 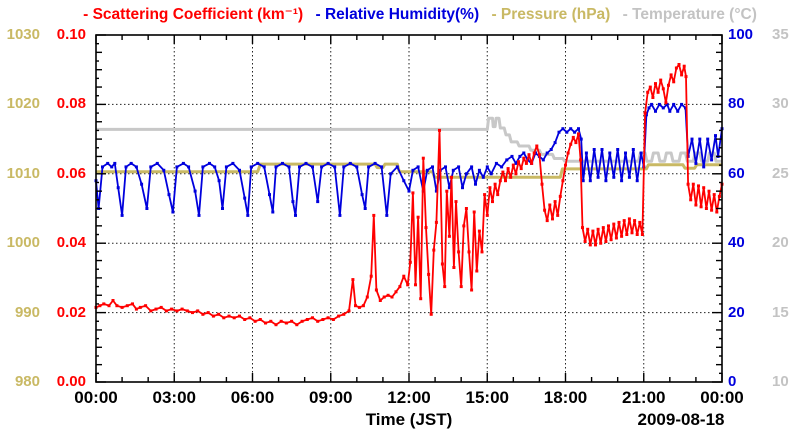 What do you see at coordinates (27, 312) in the screenshot?
I see `pressure-tick-label: 990` at bounding box center [27, 312].